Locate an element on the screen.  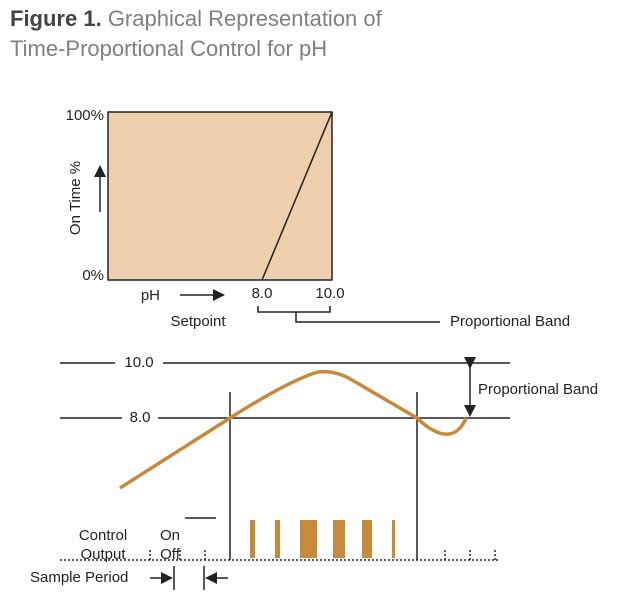
bracket is located at coordinates (348, 314).